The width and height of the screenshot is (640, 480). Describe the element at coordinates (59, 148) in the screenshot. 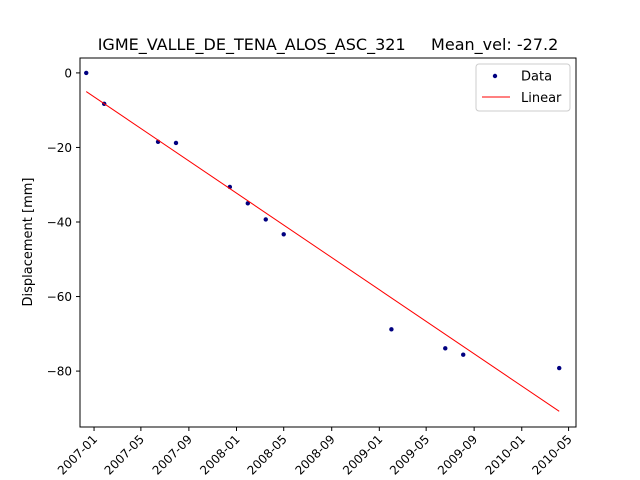

I see `y-tick-label: −20` at that location.